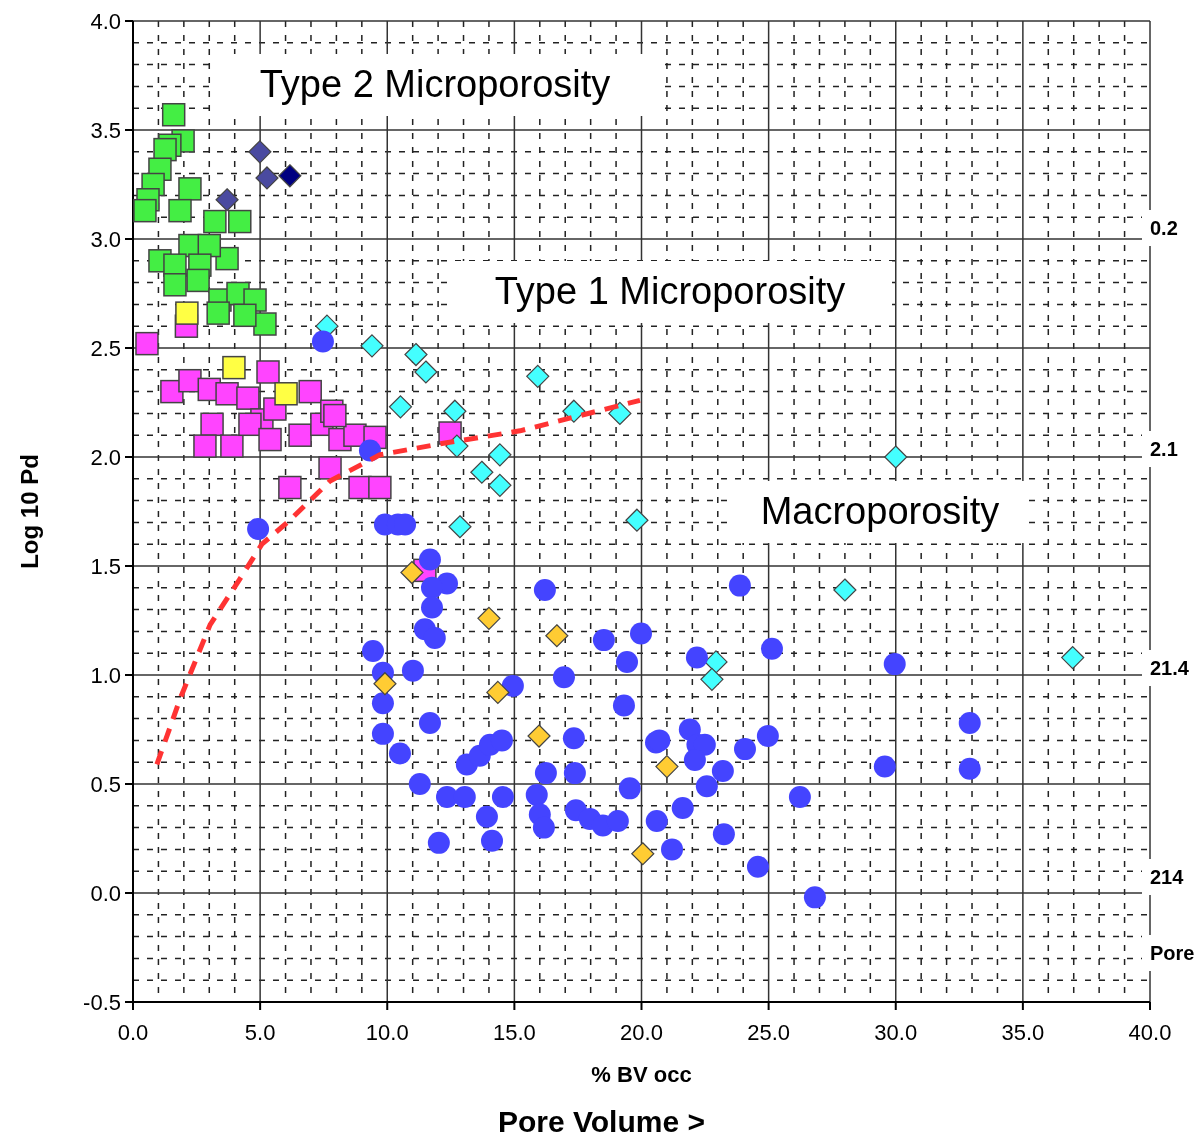 The width and height of the screenshot is (1204, 1146). Describe the element at coordinates (387, 1032) in the screenshot. I see `x-tick-label: 10.0` at that location.